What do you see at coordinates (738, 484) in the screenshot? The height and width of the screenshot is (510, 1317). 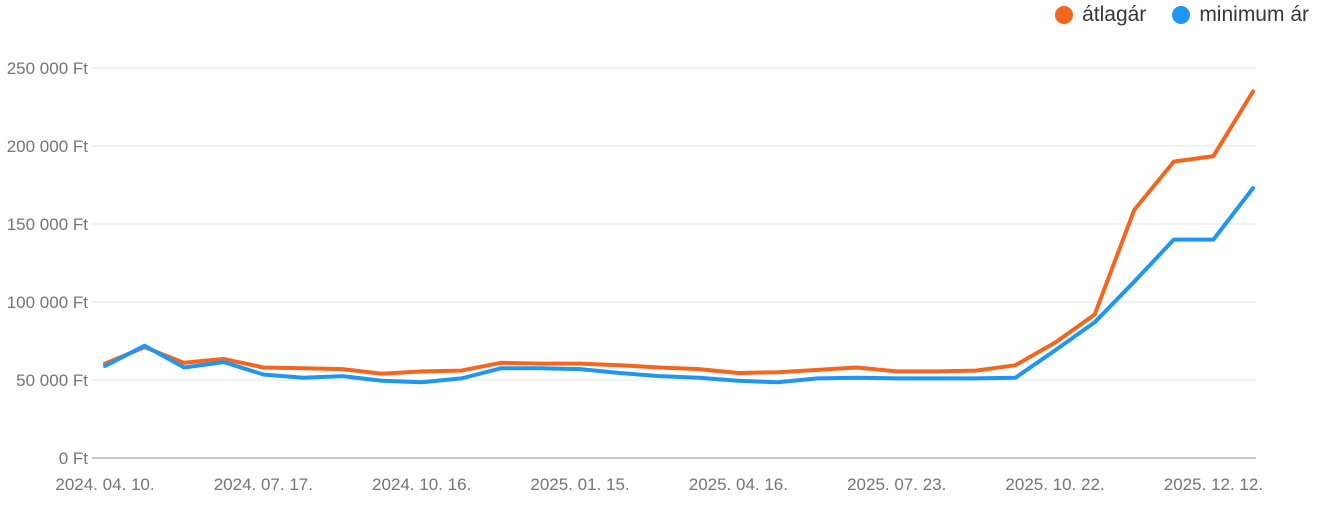 I see `x-axis-tick-label: 2025. 04. 16.` at bounding box center [738, 484].